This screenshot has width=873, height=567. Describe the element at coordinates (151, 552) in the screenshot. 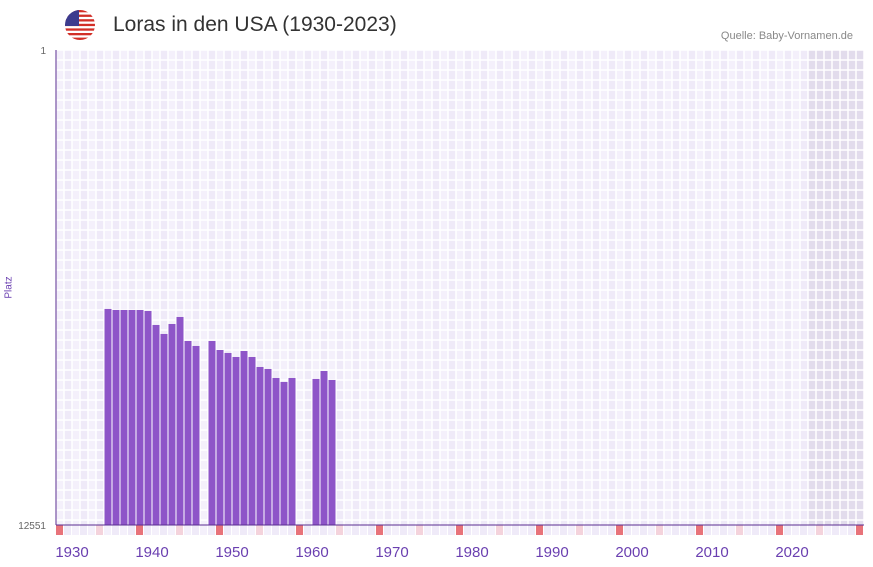

I see `x-tick-label: 1940` at that location.